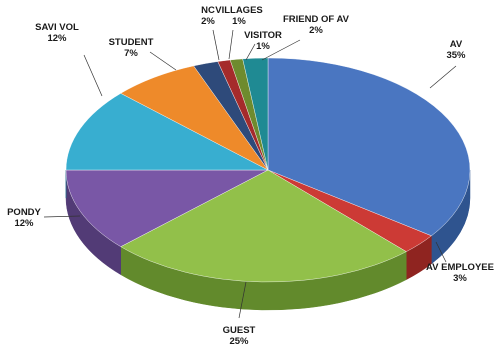 The width and height of the screenshot is (495, 349). What do you see at coordinates (460, 278) in the screenshot?
I see `slice-percent-av-employee: 3%` at bounding box center [460, 278].